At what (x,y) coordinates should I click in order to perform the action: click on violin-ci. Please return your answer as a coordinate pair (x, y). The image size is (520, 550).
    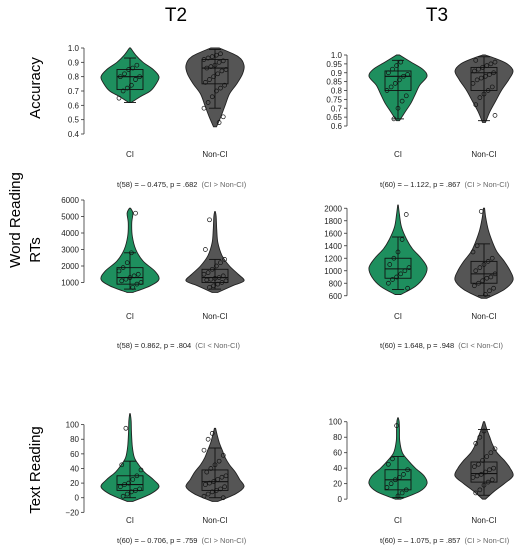
    Looking at the image, I should click on (130, 75).